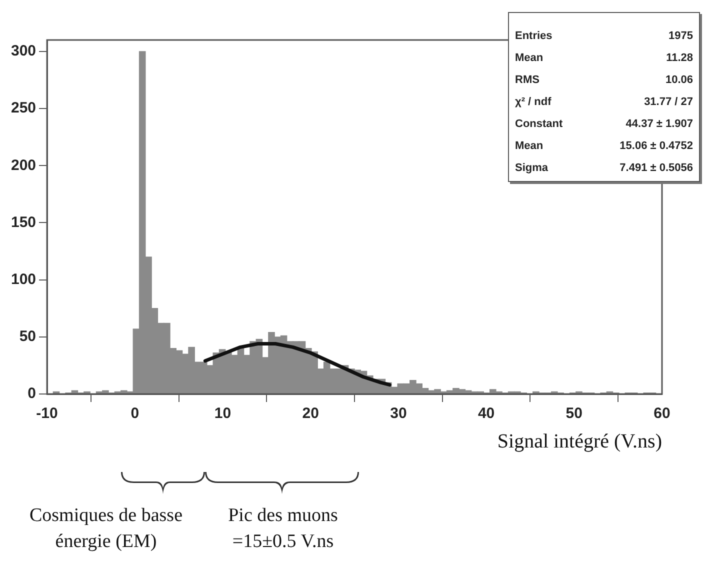 The image size is (710, 576). Describe the element at coordinates (23, 108) in the screenshot. I see `y-tick-label: 250` at that location.